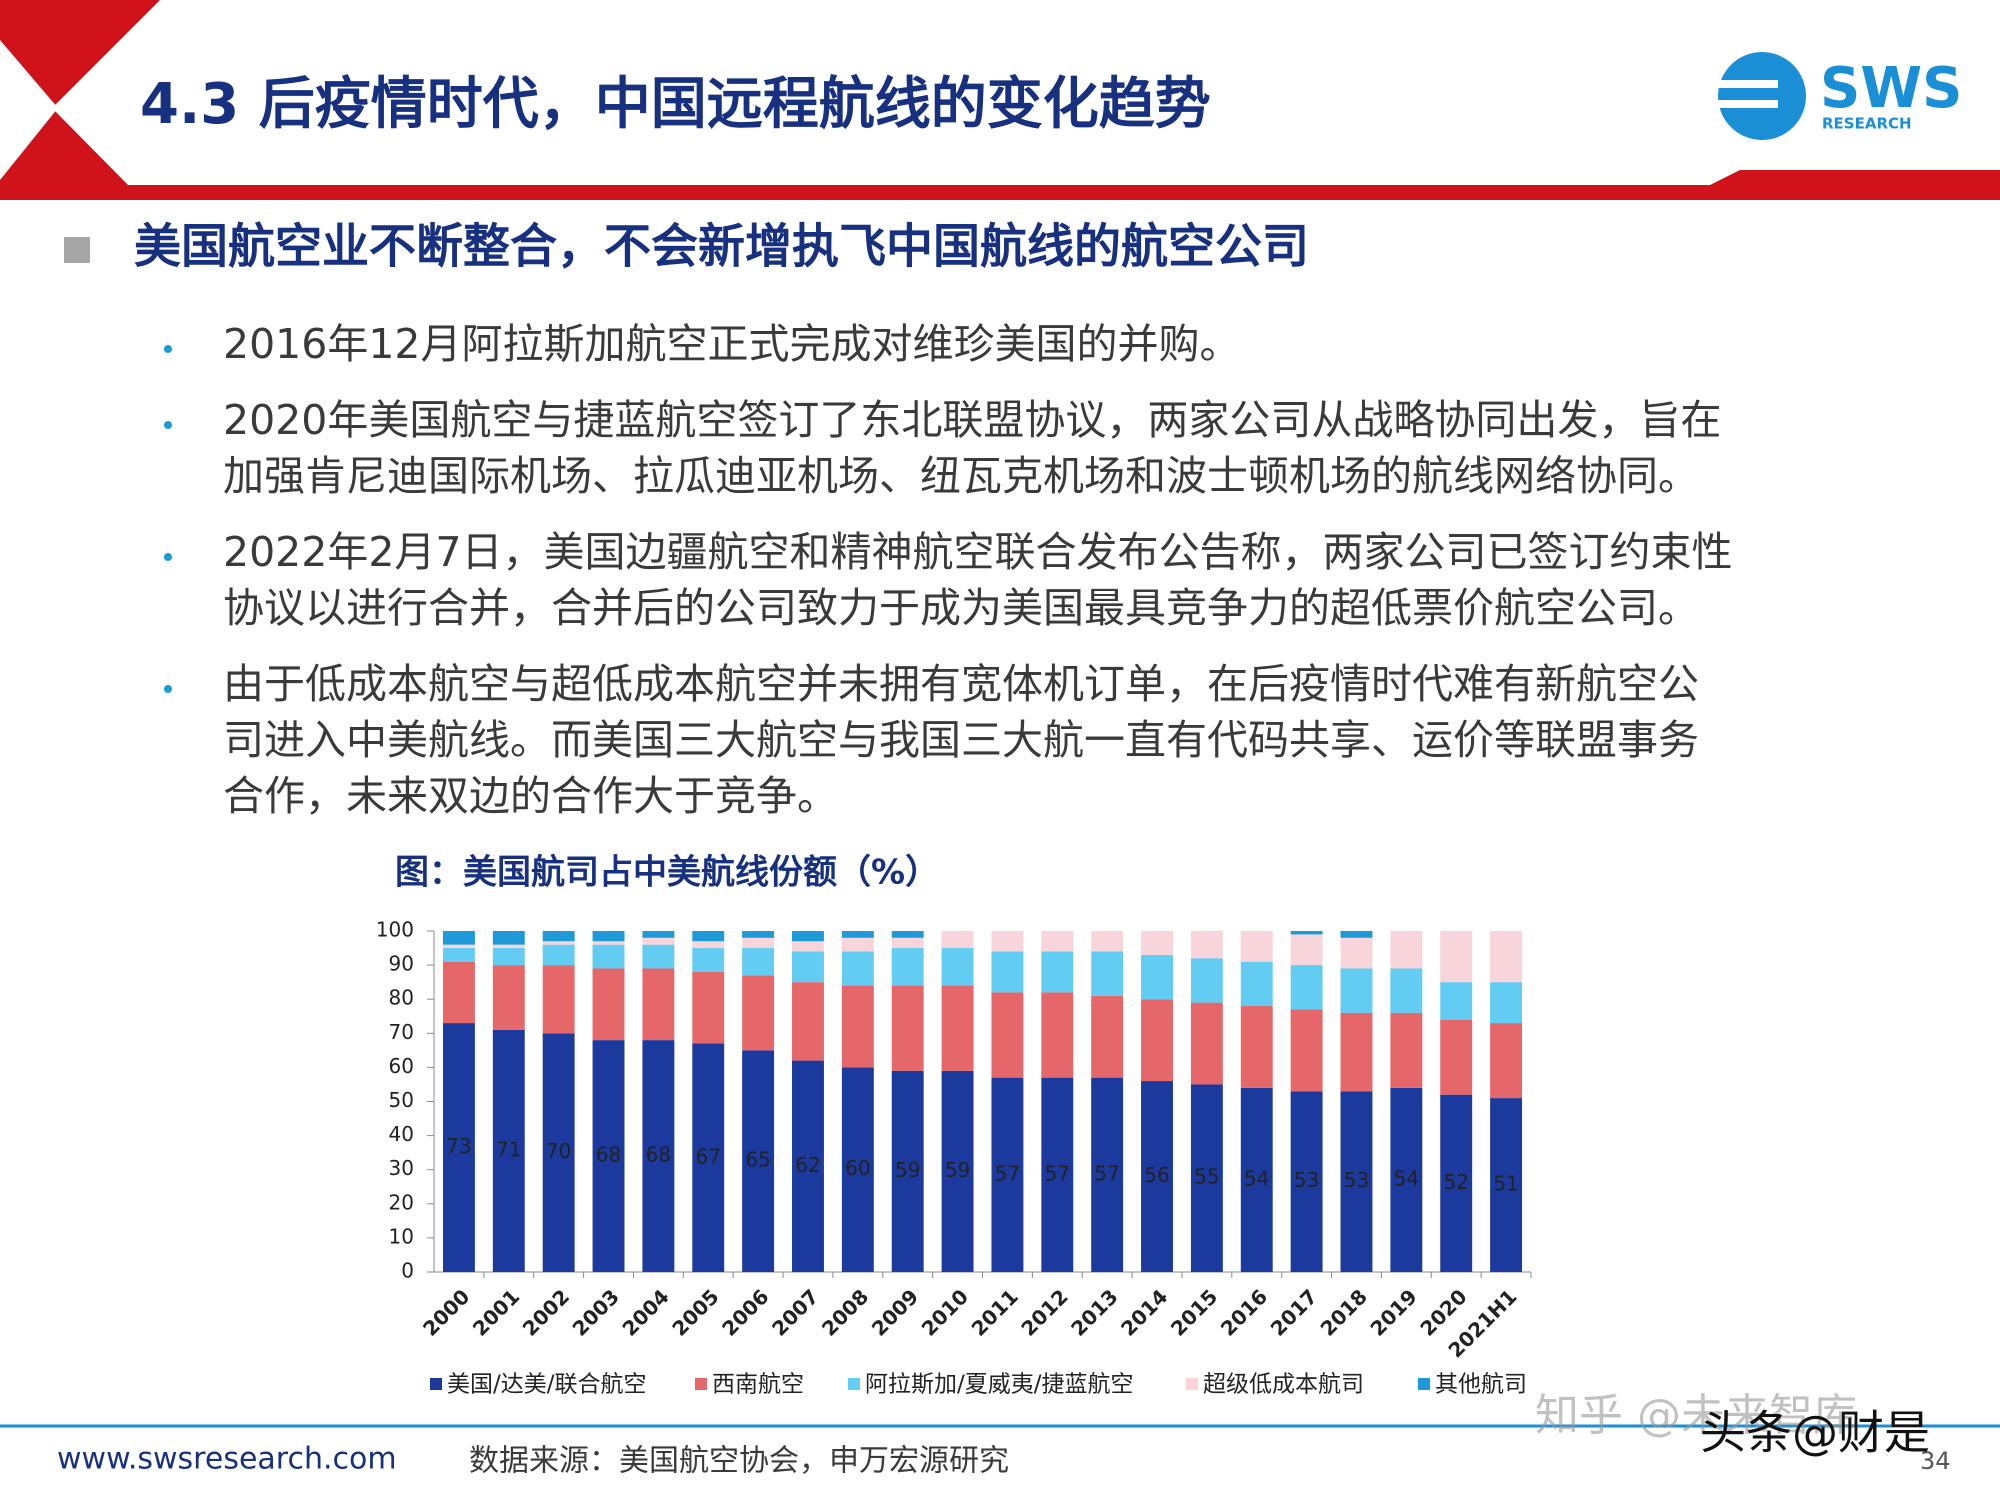 Image resolution: width=2000 pixels, height=1500 pixels. What do you see at coordinates (675, 104) in the screenshot?
I see `slide-title: 4.3 后疫情时代，中国远程航线的变化趋势` at bounding box center [675, 104].